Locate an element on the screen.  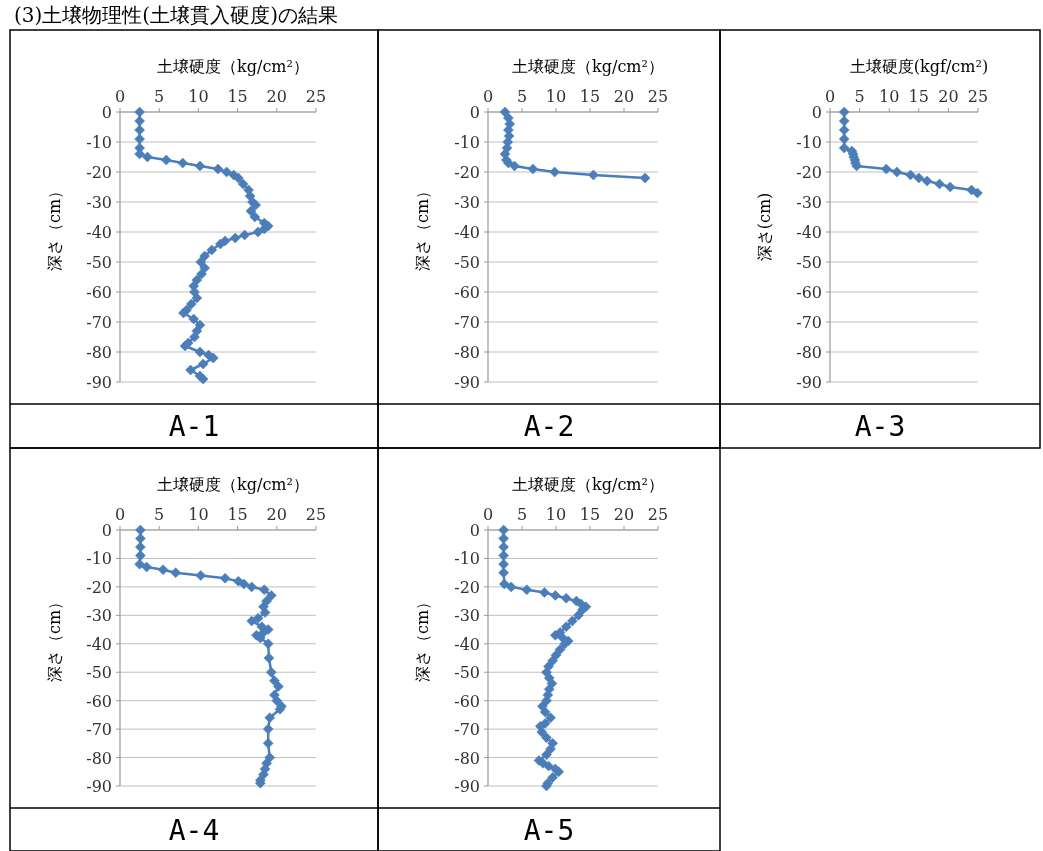
y-axis-title: 深さ（cm） is located at coordinates (54, 638).